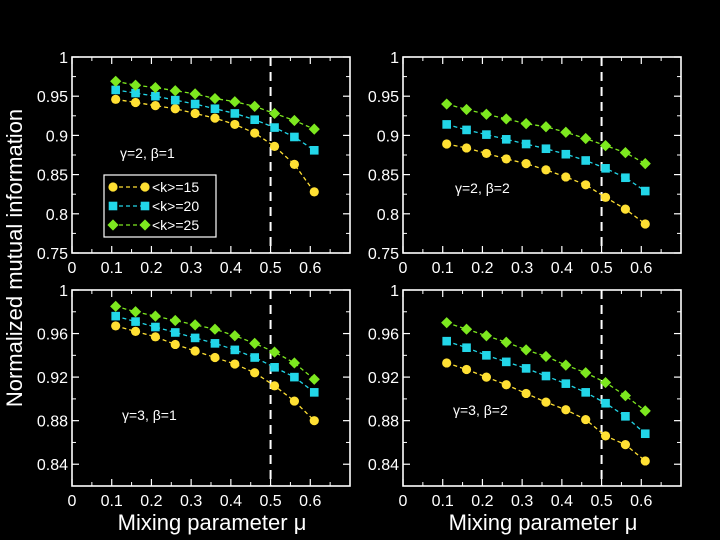 The height and width of the screenshot is (540, 720). I want to click on y-tick-label: 0.88, so click(52, 422).